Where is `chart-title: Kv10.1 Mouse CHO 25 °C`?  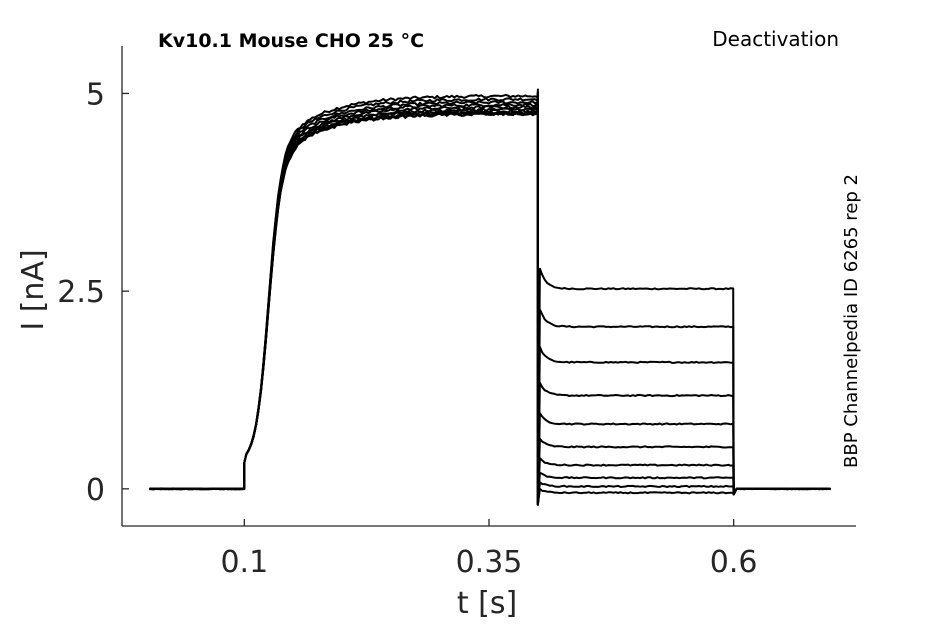
chart-title: Kv10.1 Mouse CHO 25 °C is located at coordinates (291, 41).